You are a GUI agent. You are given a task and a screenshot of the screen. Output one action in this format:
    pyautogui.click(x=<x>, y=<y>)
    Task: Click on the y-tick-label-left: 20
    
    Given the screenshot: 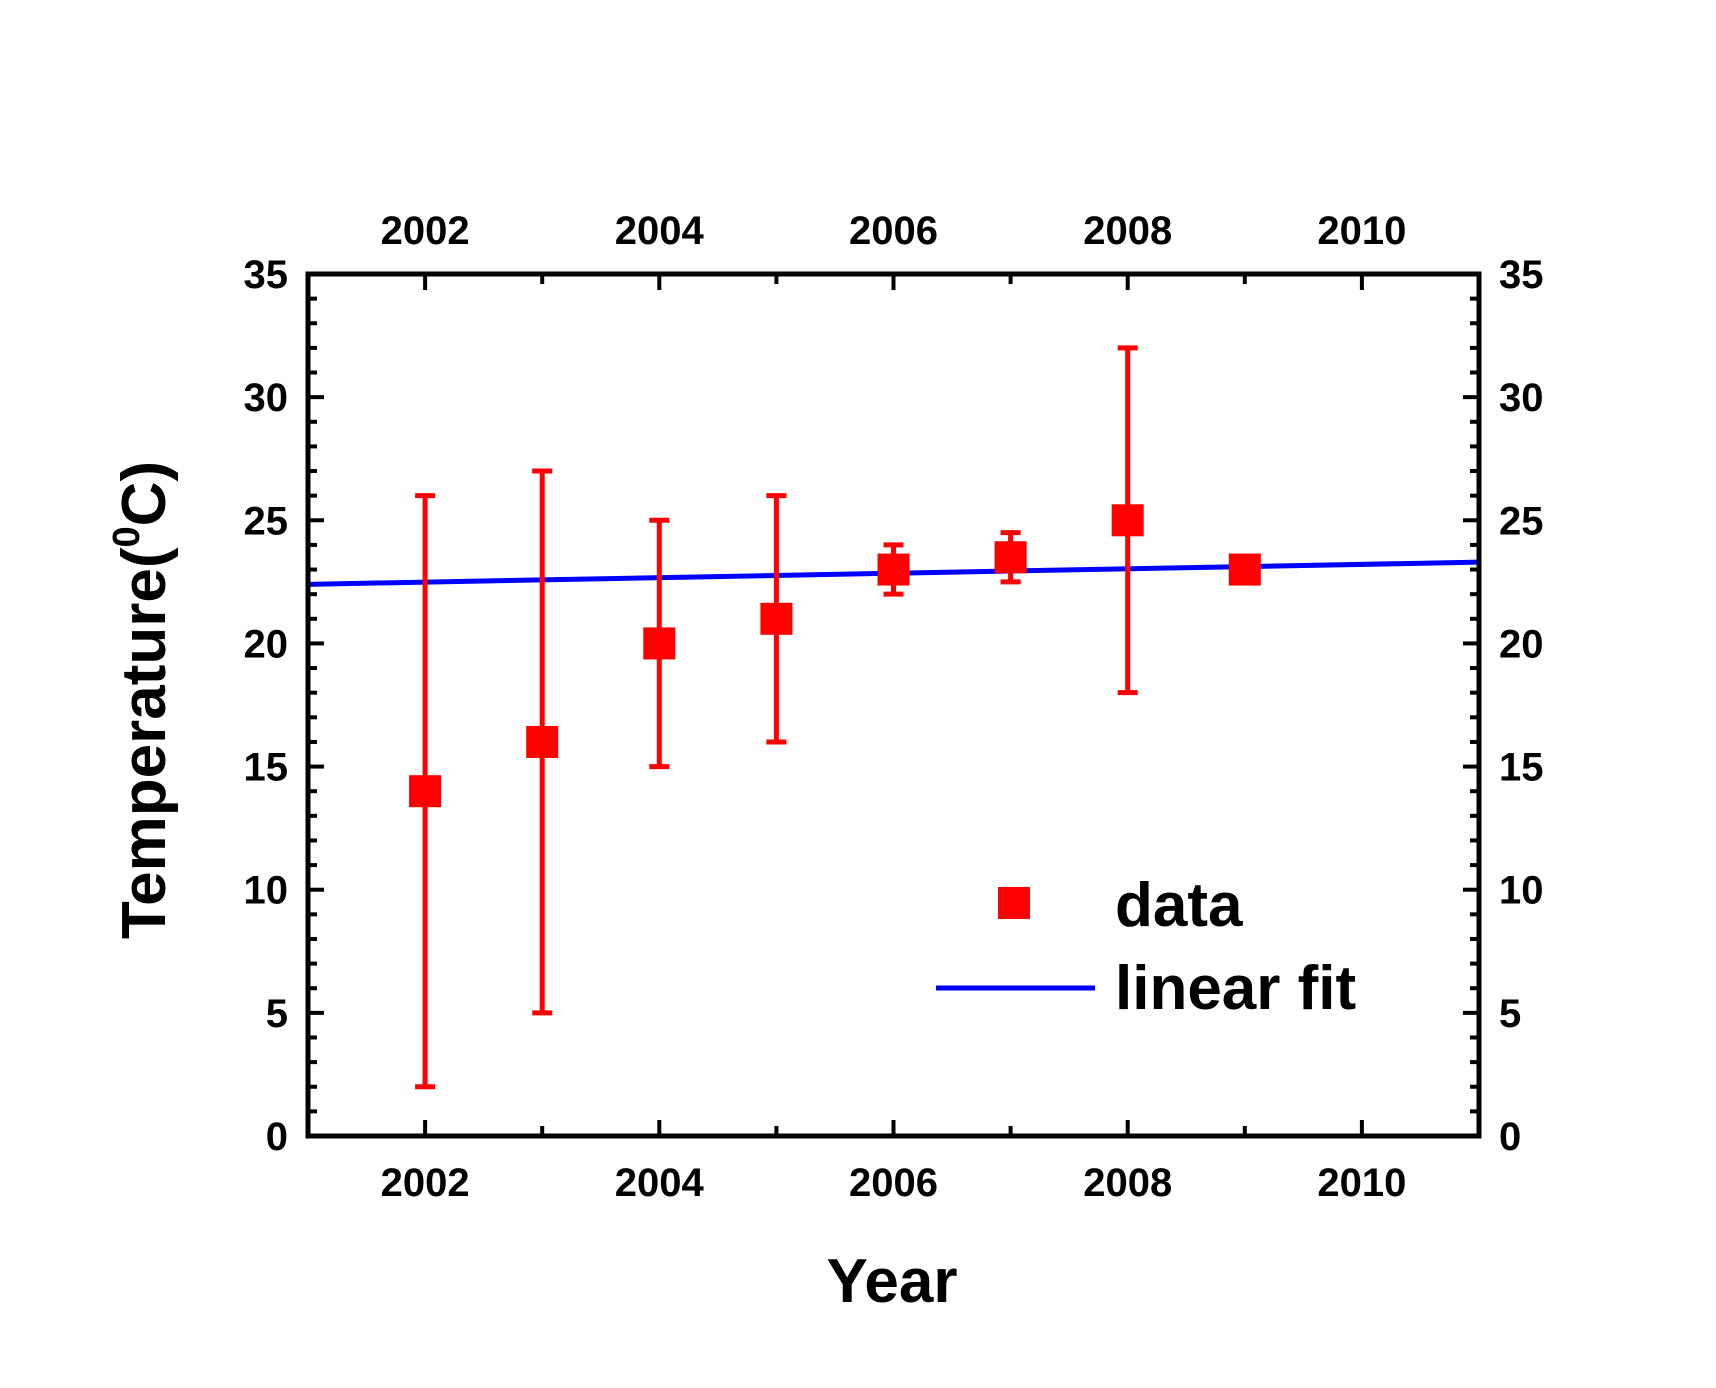 What is the action you would take?
    pyautogui.click(x=266, y=644)
    